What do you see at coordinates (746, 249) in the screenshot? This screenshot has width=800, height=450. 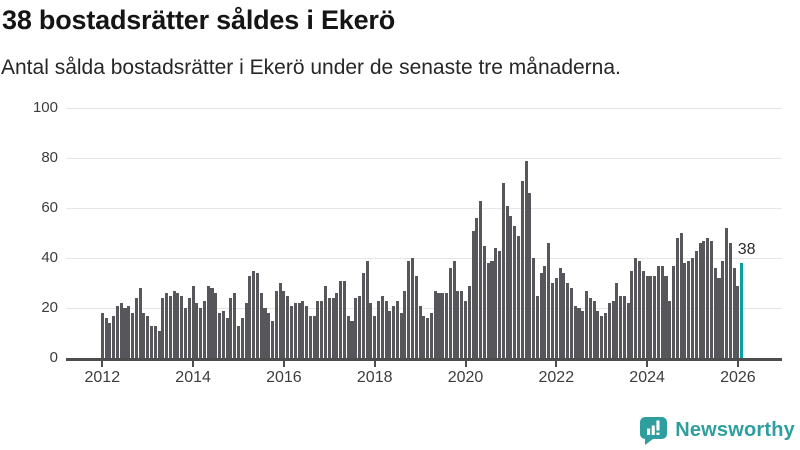 I see `highlighted-bar-value-label: 38` at bounding box center [746, 249].